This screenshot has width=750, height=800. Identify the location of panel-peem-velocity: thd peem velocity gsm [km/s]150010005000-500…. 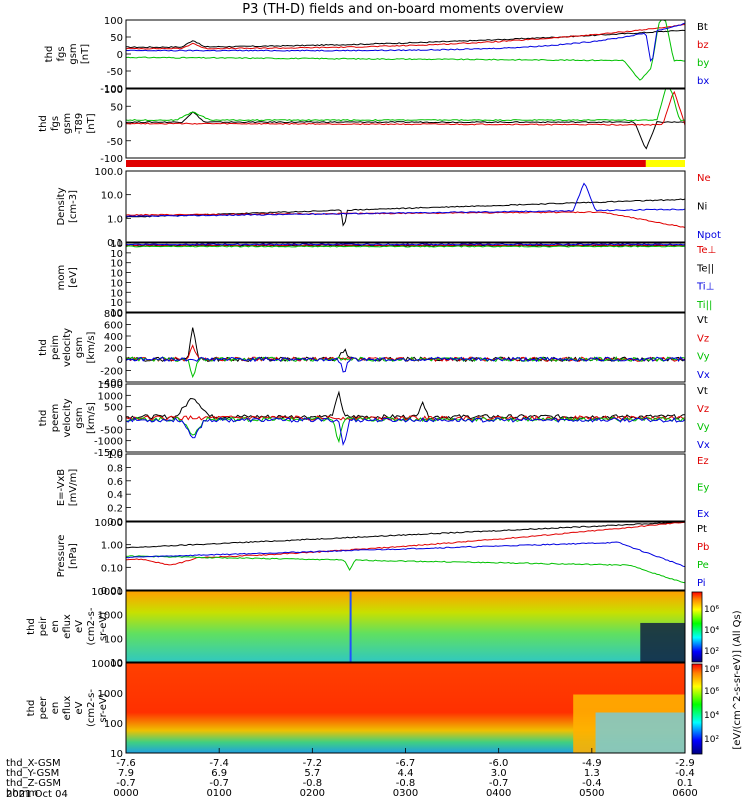
(374, 419).